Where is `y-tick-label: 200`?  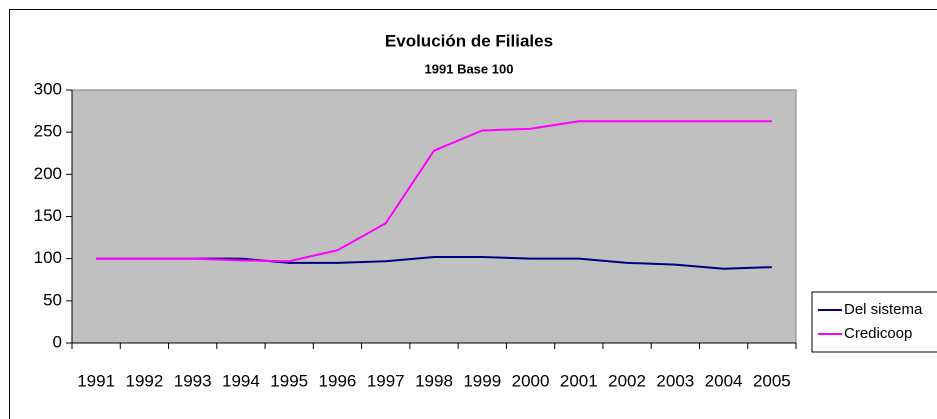
y-tick-label: 200 is located at coordinates (48, 173).